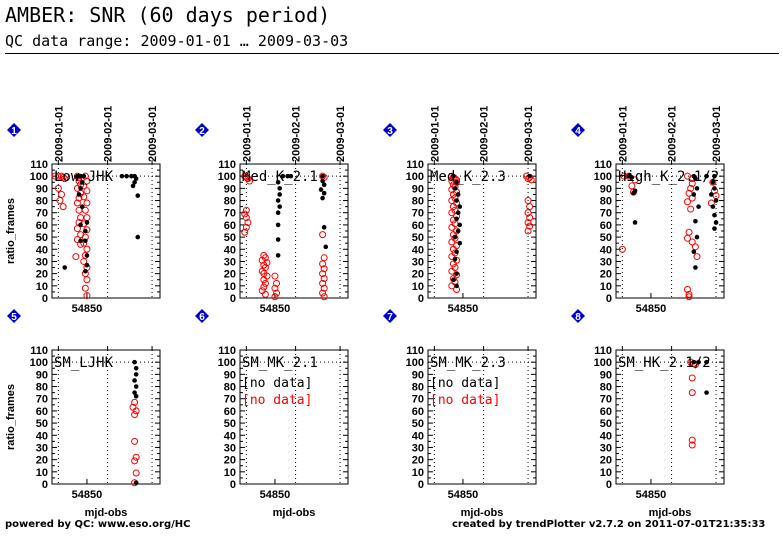 This screenshot has width=782, height=542. What do you see at coordinates (465, 400) in the screenshot?
I see `no-data-label: [no data]` at bounding box center [465, 400].